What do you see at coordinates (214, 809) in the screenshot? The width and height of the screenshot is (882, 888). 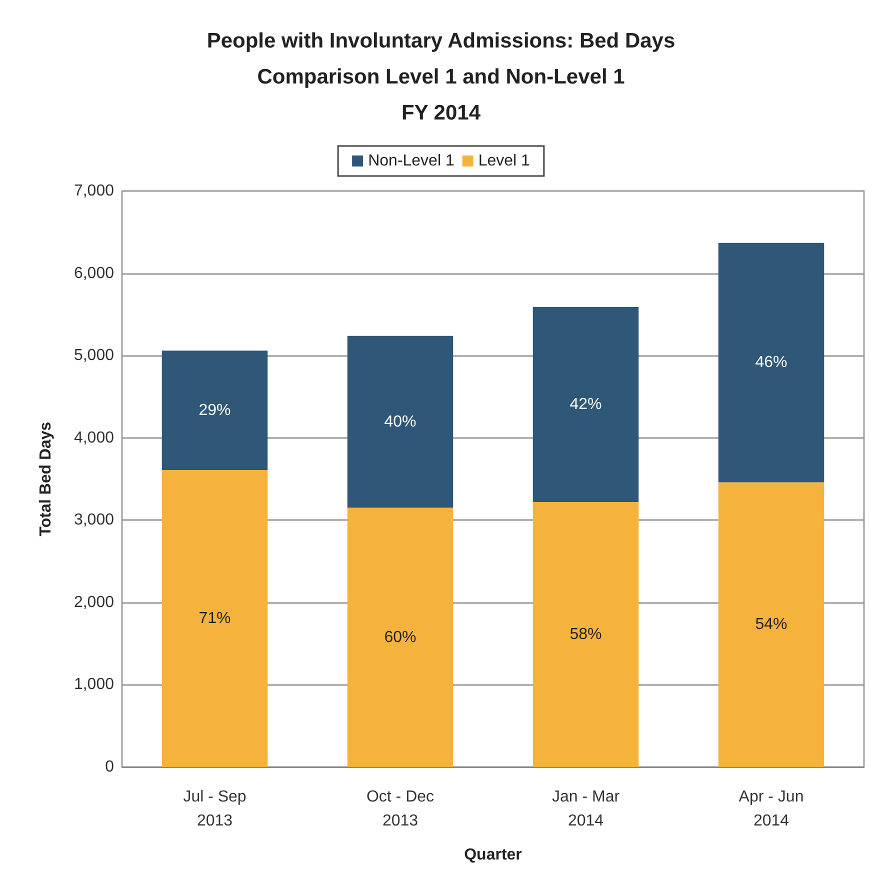 I see `x-tick-label: Jul - Sep 2013` at bounding box center [214, 809].